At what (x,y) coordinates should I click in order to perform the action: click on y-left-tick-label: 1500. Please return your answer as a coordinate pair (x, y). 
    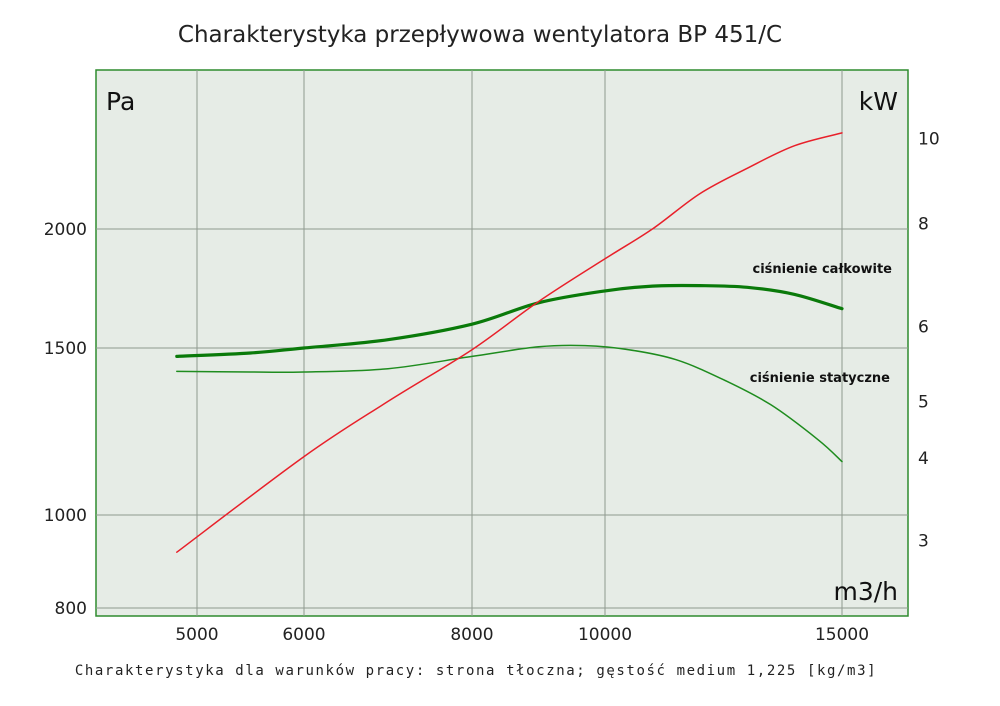
    Looking at the image, I should click on (65, 349).